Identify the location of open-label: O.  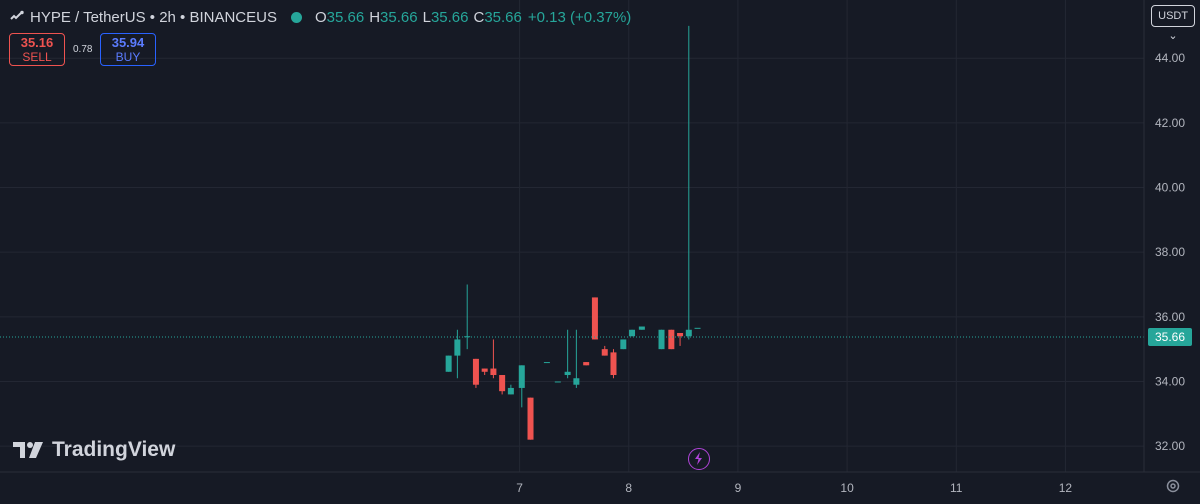
(320, 17).